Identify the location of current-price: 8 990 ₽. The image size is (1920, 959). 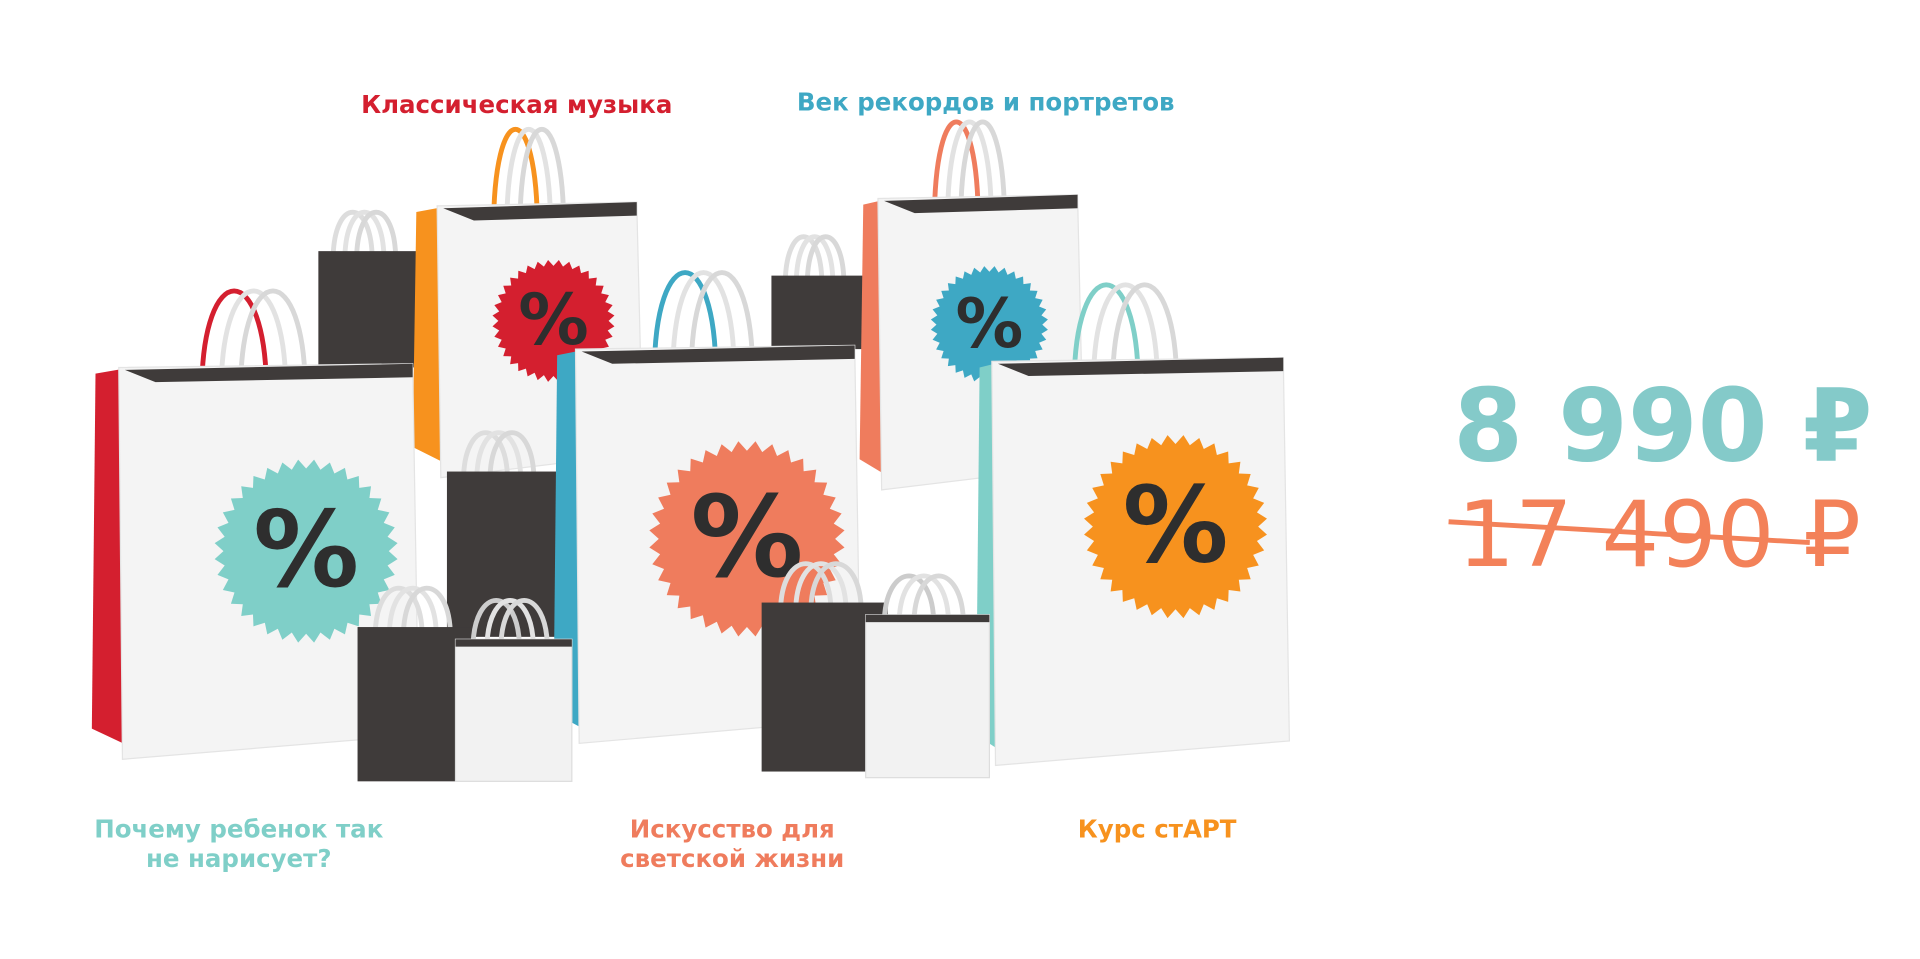
(1662, 426).